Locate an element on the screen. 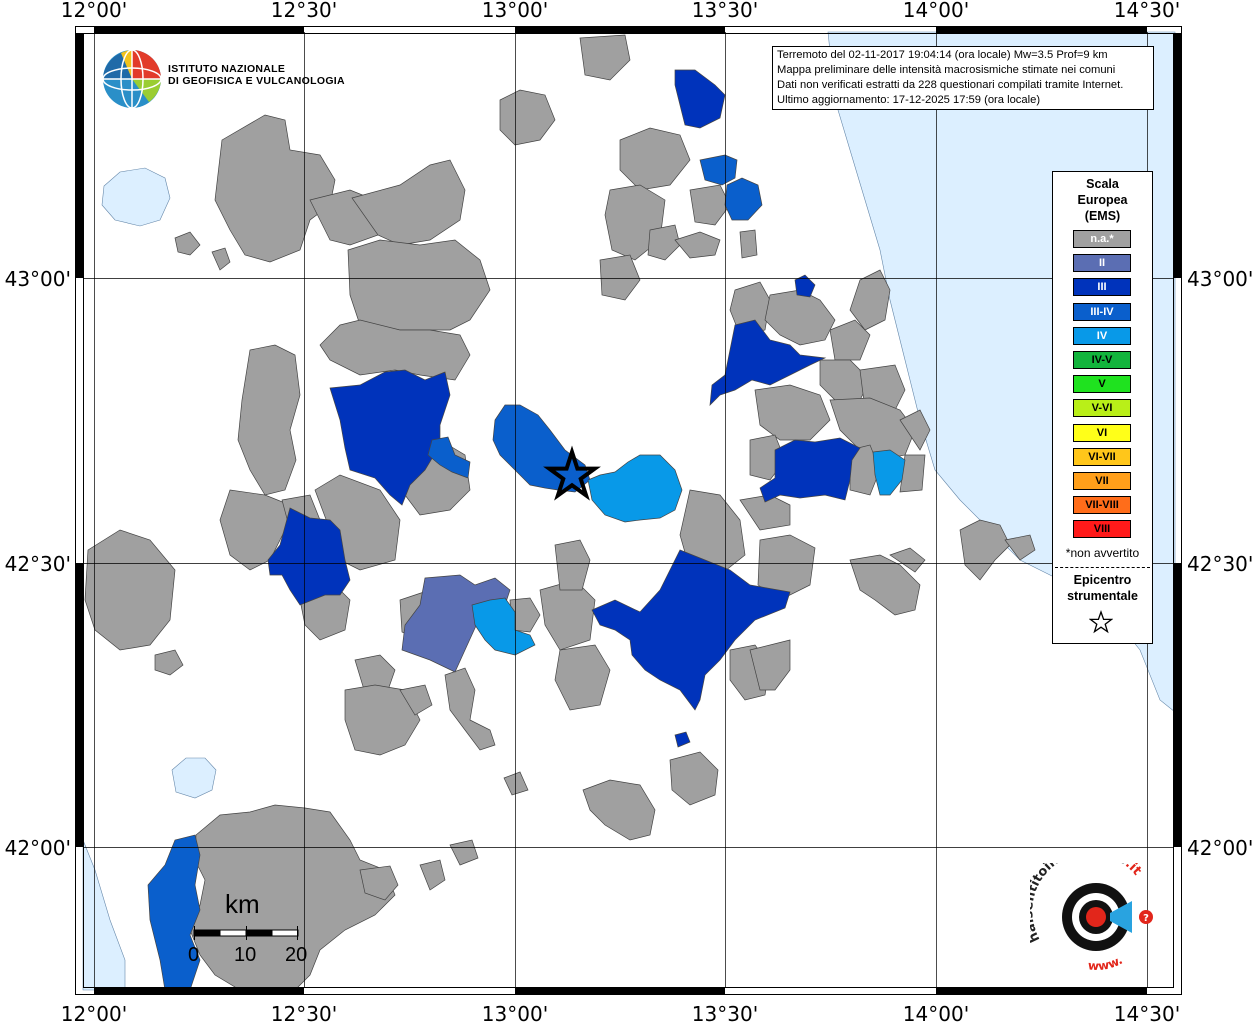  tick-left-4230: 42°30' is located at coordinates (38, 564).